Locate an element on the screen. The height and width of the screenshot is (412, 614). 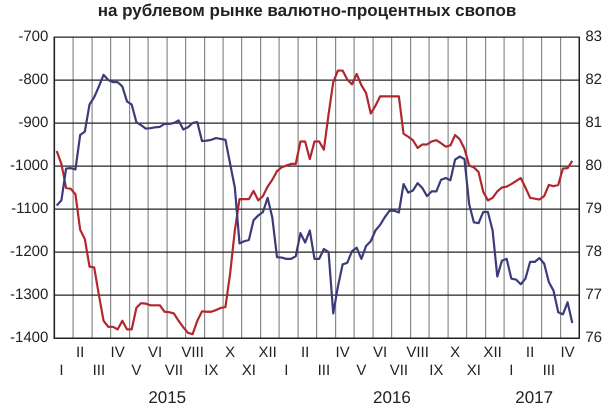
y-tick-label: -1400 is located at coordinates (29, 337).